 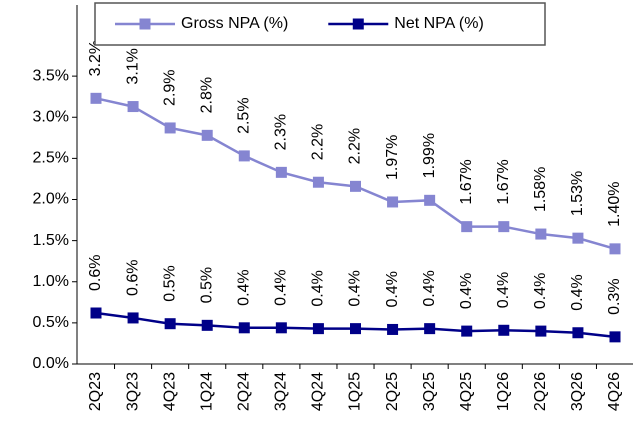 I want to click on legend-label: Gross NPA (%), so click(x=234, y=23).